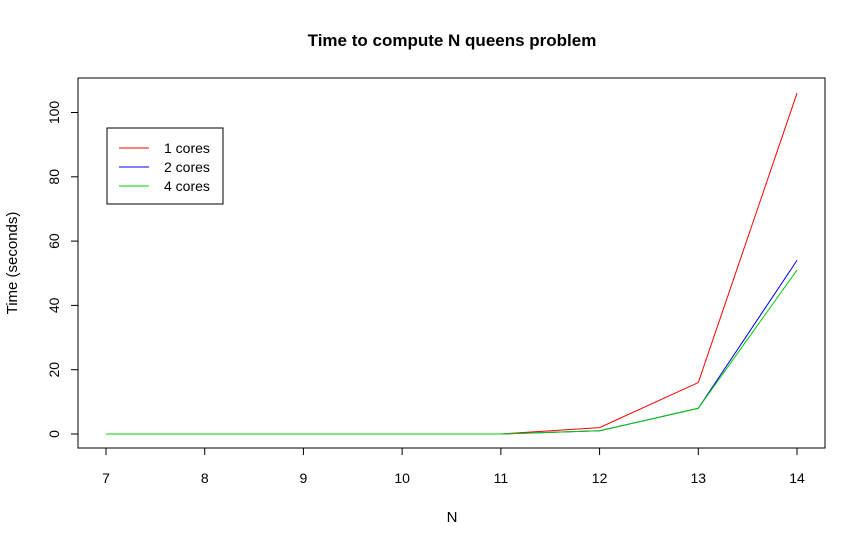  I want to click on legend-label-1: 1 cores, so click(187, 148).